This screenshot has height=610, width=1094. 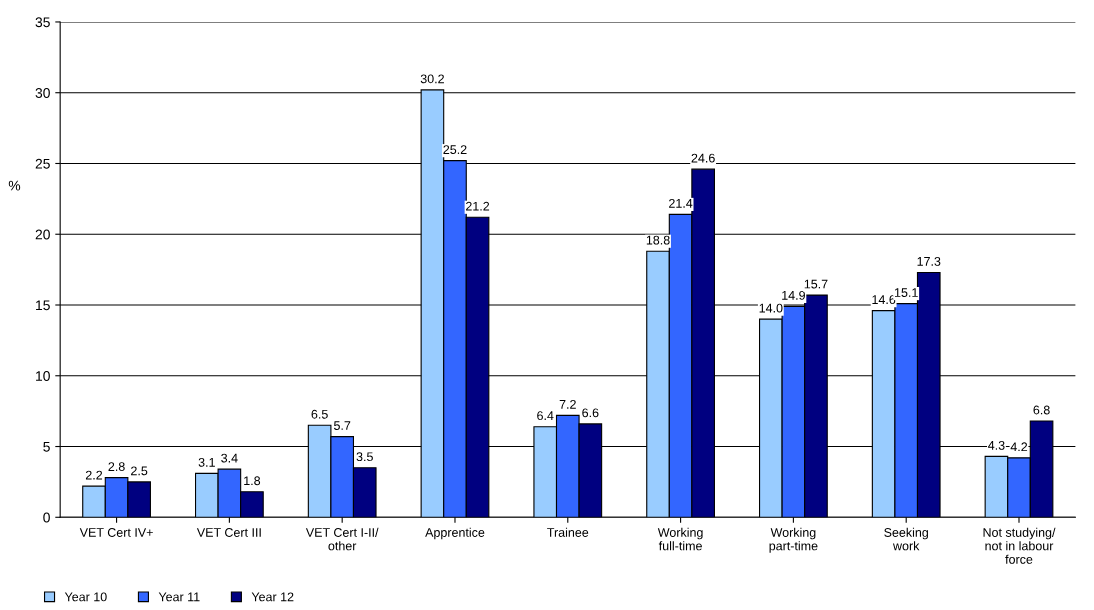 What do you see at coordinates (1041, 410) in the screenshot?
I see `data-label: 6.8` at bounding box center [1041, 410].